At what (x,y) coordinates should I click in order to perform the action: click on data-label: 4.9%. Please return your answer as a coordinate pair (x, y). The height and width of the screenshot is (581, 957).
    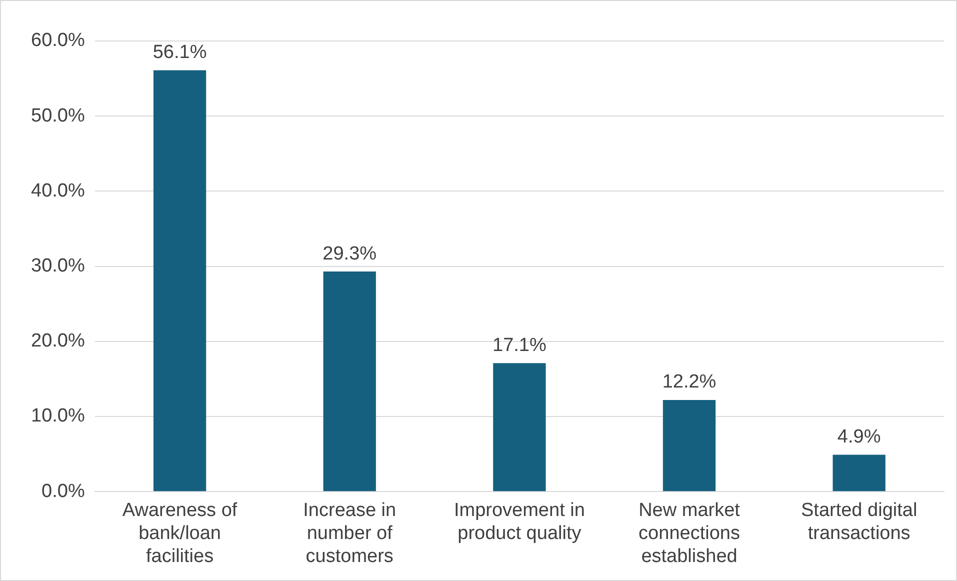
    Looking at the image, I should click on (859, 437).